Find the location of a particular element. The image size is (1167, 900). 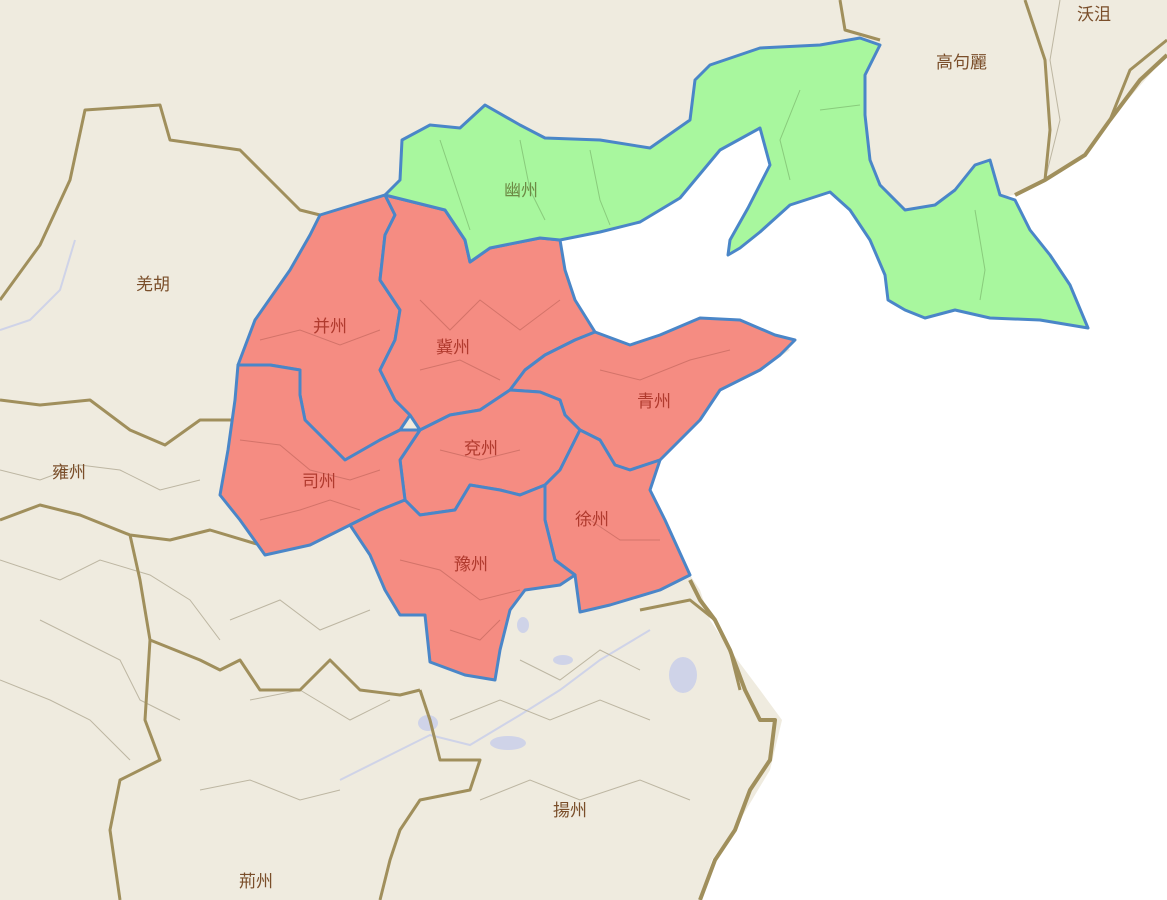

label-woju: 沃沮 is located at coordinates (1094, 15).